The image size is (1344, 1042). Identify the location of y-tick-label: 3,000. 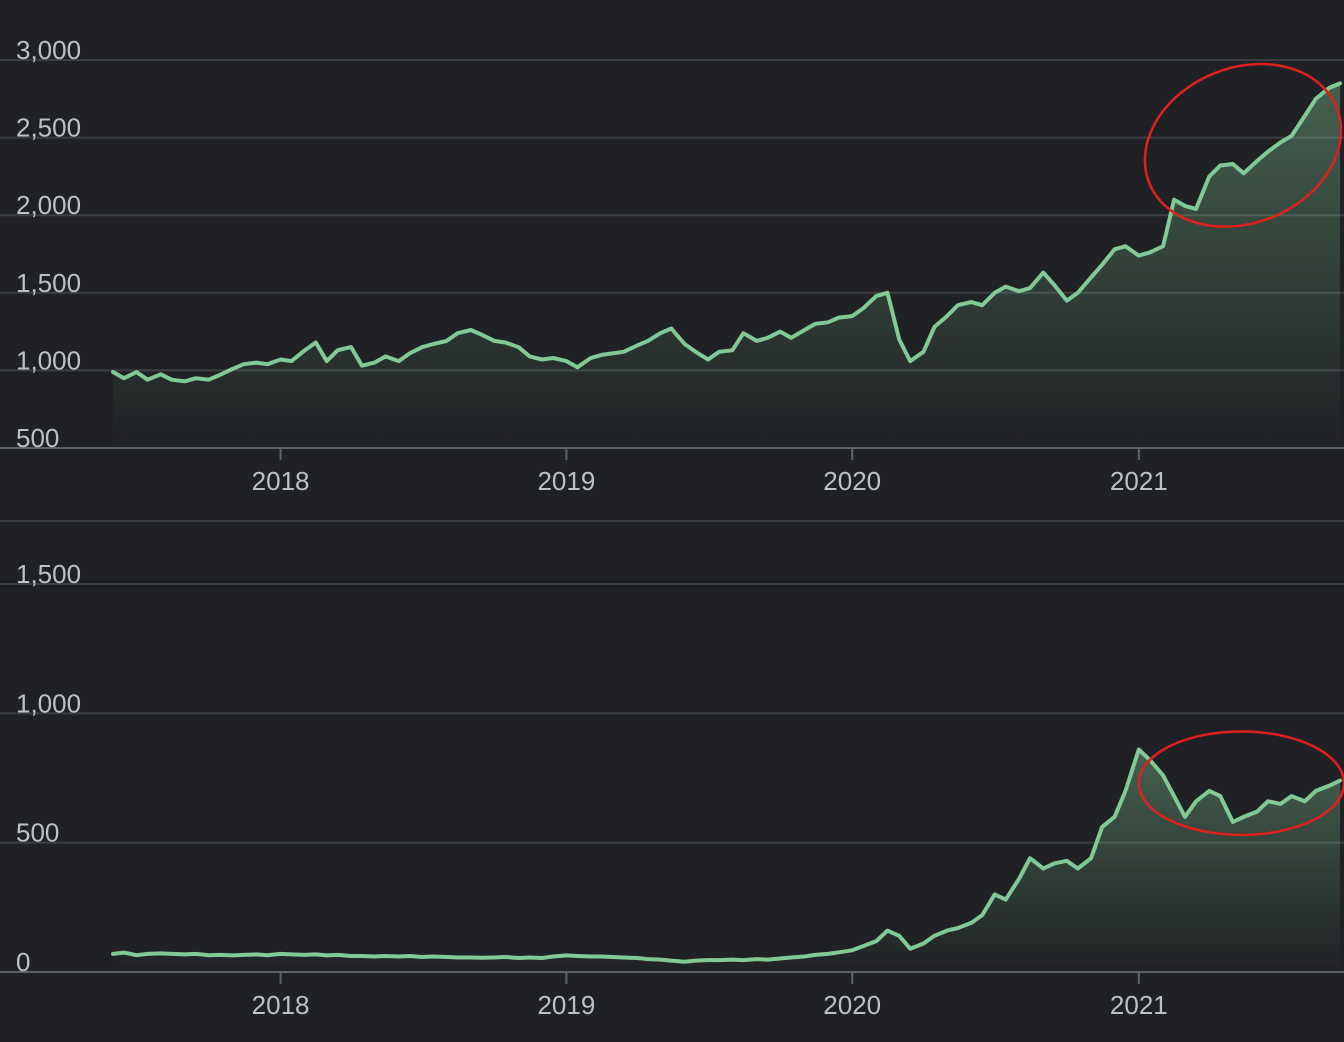
(48, 50).